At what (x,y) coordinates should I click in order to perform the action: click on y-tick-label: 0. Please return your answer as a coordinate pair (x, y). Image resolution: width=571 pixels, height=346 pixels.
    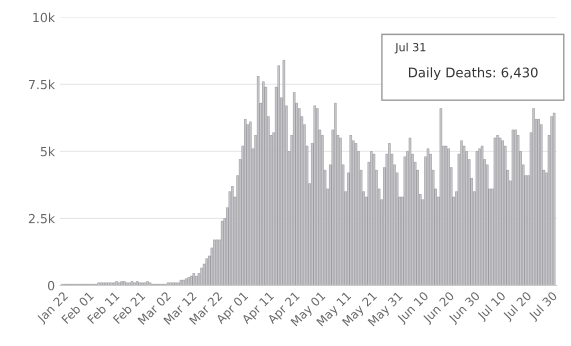
    Looking at the image, I should click on (51, 285).